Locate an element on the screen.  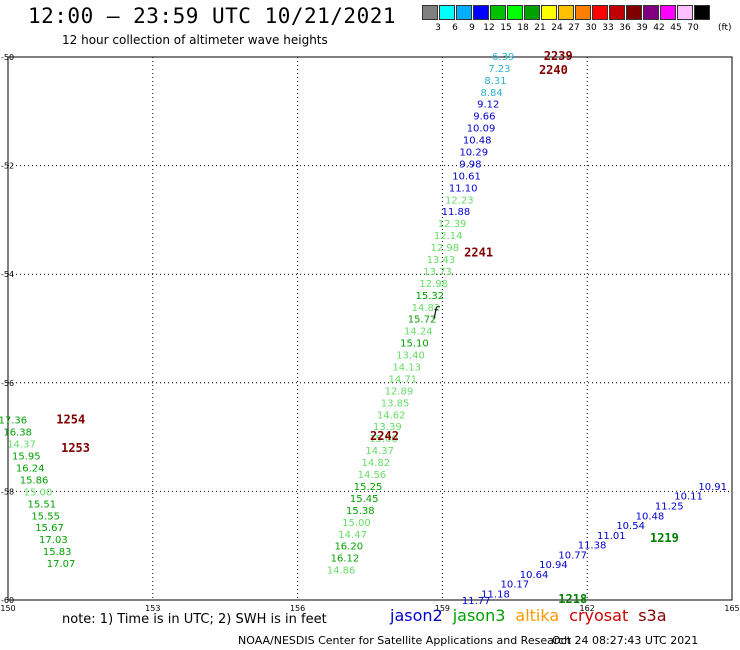
colorbar-label: 45 is located at coordinates (676, 28).